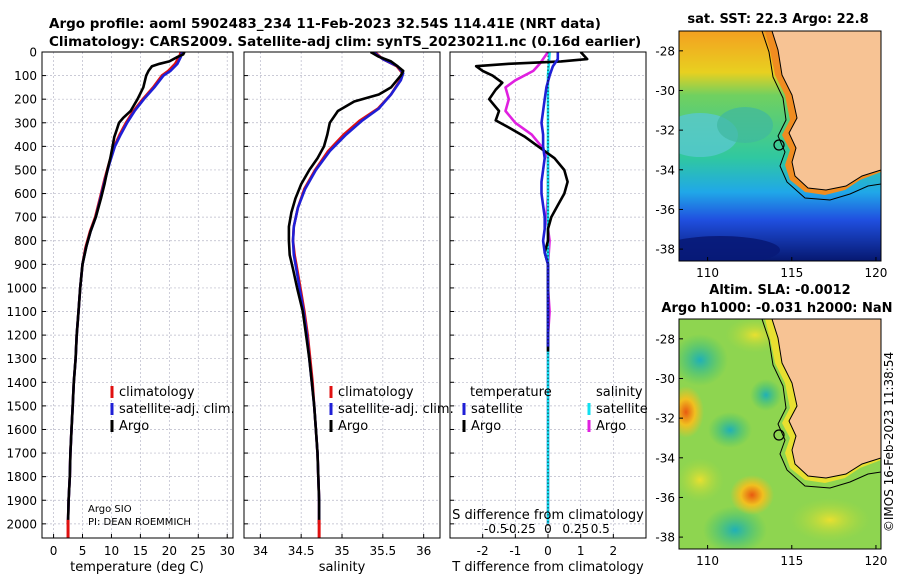 This screenshot has height=580, width=900. I want to click on sla-map-axes: 110 115 120 -28 -30 -32 -34 -36 -38, so click(771, 450).